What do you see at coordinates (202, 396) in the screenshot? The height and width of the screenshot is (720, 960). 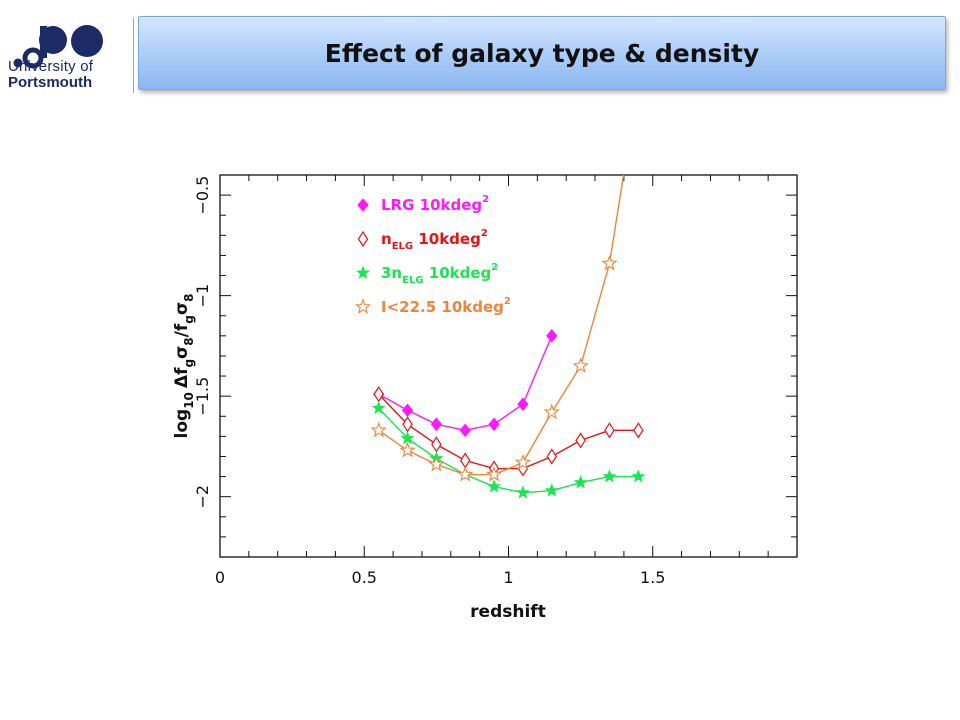 I see `y-tick-label: −1.5` at bounding box center [202, 396].